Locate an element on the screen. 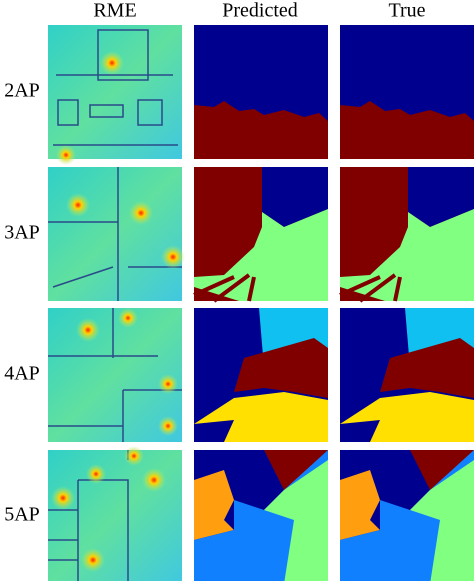  column-header: RME is located at coordinates (114, 11).